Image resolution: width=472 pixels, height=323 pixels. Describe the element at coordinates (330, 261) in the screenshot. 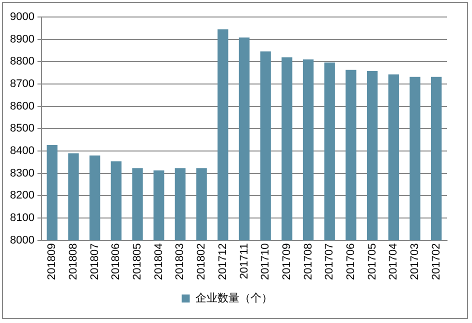

I see `x-tick-label: 201707` at that location.